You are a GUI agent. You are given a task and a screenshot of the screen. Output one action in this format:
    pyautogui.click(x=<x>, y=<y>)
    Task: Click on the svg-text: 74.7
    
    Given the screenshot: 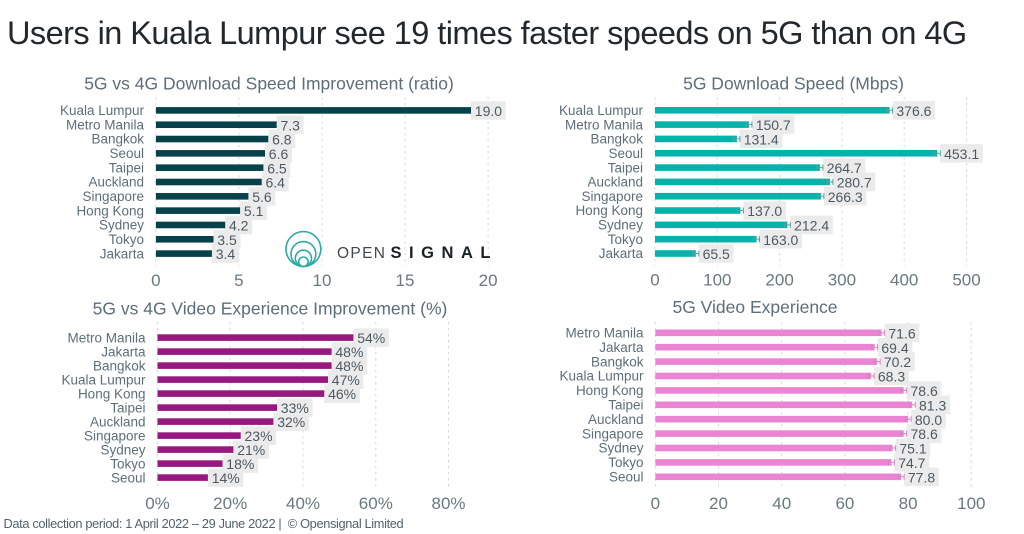 What is the action you would take?
    pyautogui.click(x=911, y=463)
    